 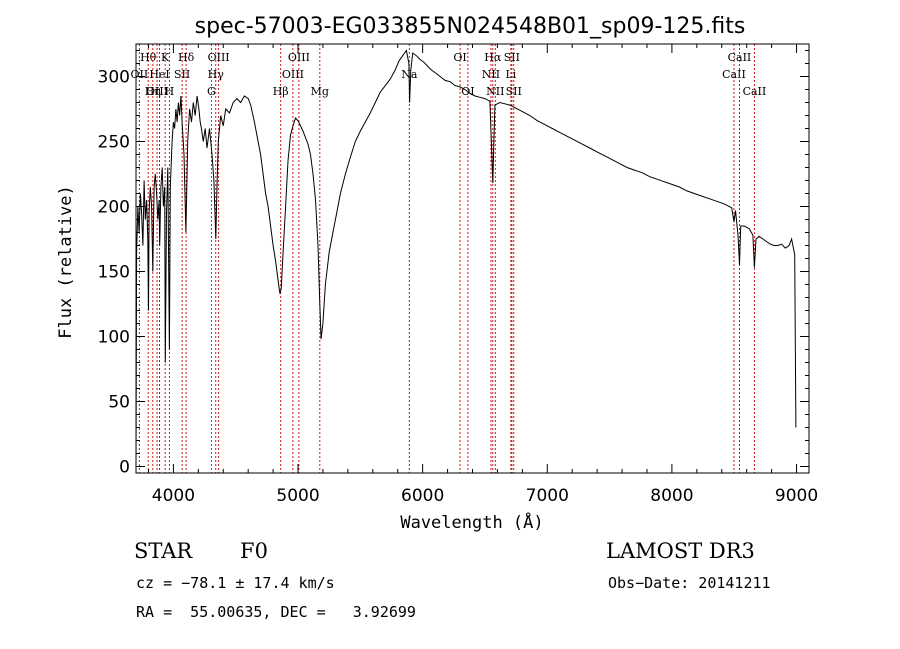 What do you see at coordinates (114, 143) in the screenshot?
I see `y-tick-label: 250` at bounding box center [114, 143].